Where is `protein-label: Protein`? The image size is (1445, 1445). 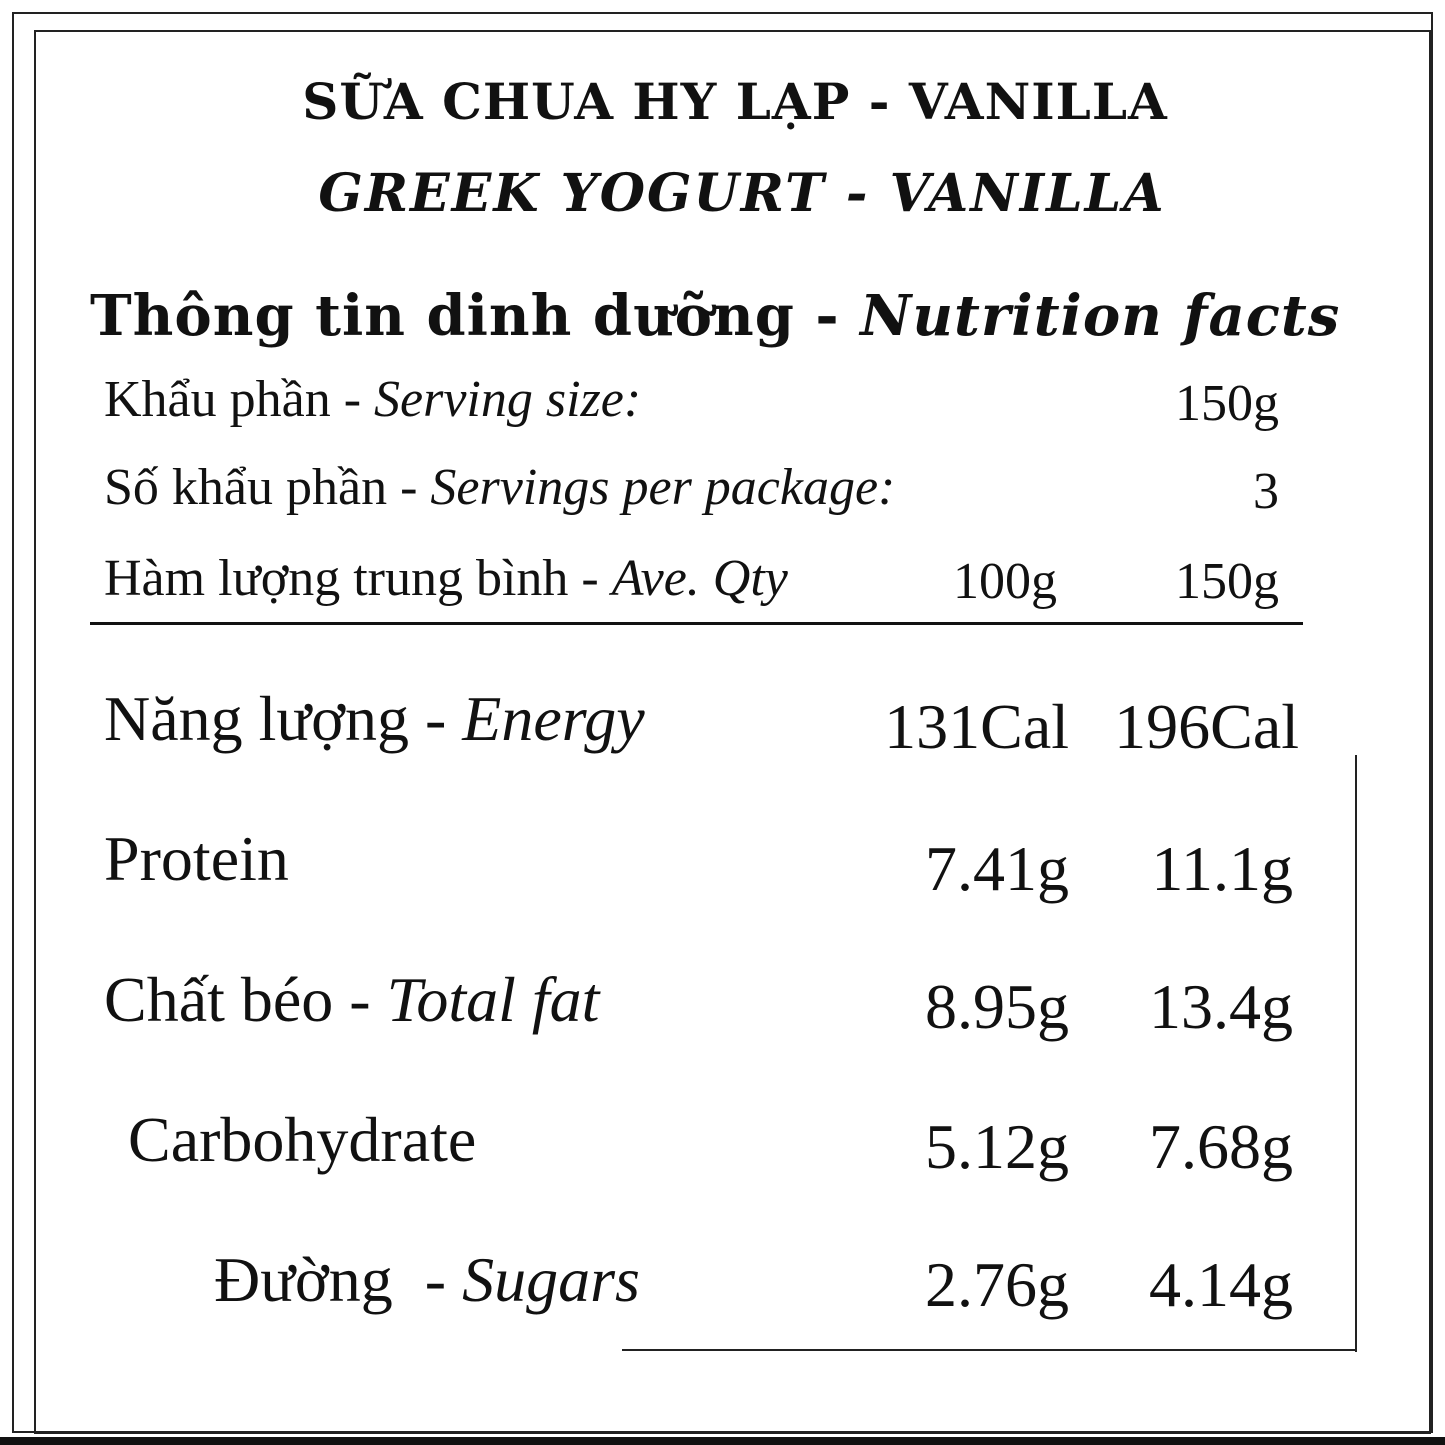 protein-label: Protein is located at coordinates (196, 858).